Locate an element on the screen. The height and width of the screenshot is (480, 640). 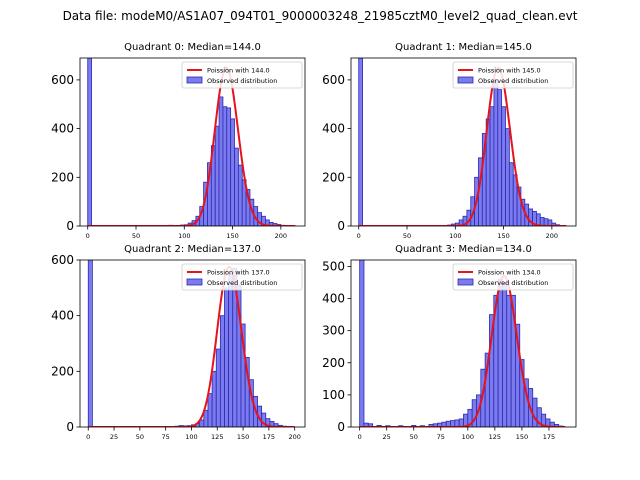
legend: Poission with 145.0 Observed distribution is located at coordinates (513, 75).